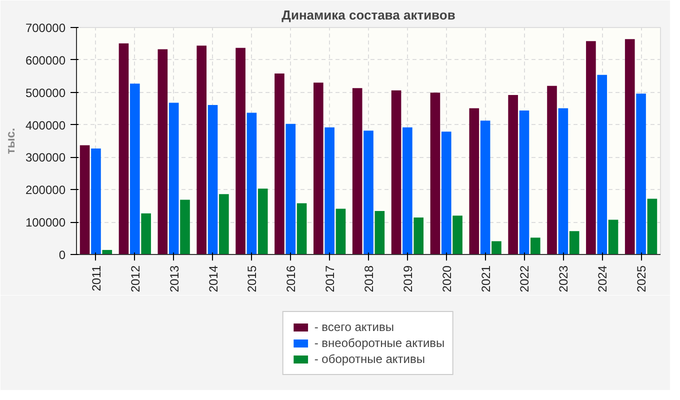 The height and width of the screenshot is (400, 680). I want to click on x-tick-label: 2013, so click(174, 278).